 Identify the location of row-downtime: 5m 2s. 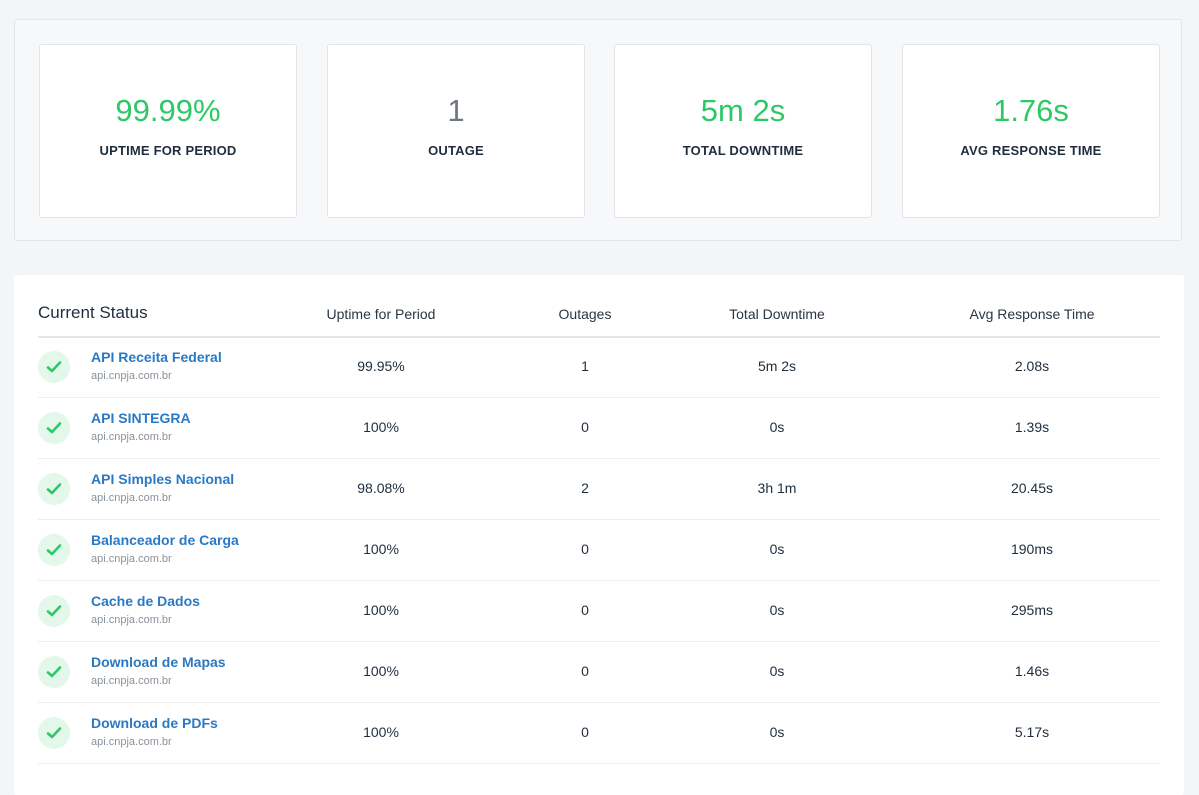
(777, 366).